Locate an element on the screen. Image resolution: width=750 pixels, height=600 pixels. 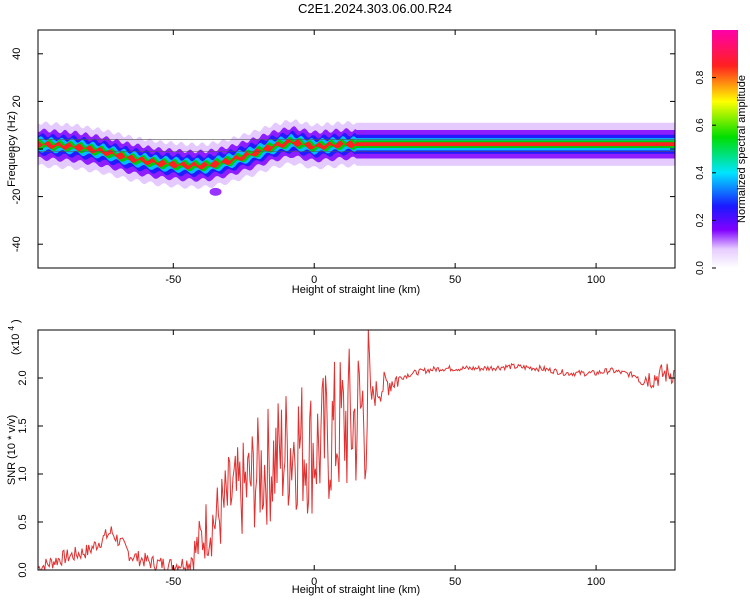
secondary-echo-blob is located at coordinates (215, 191).